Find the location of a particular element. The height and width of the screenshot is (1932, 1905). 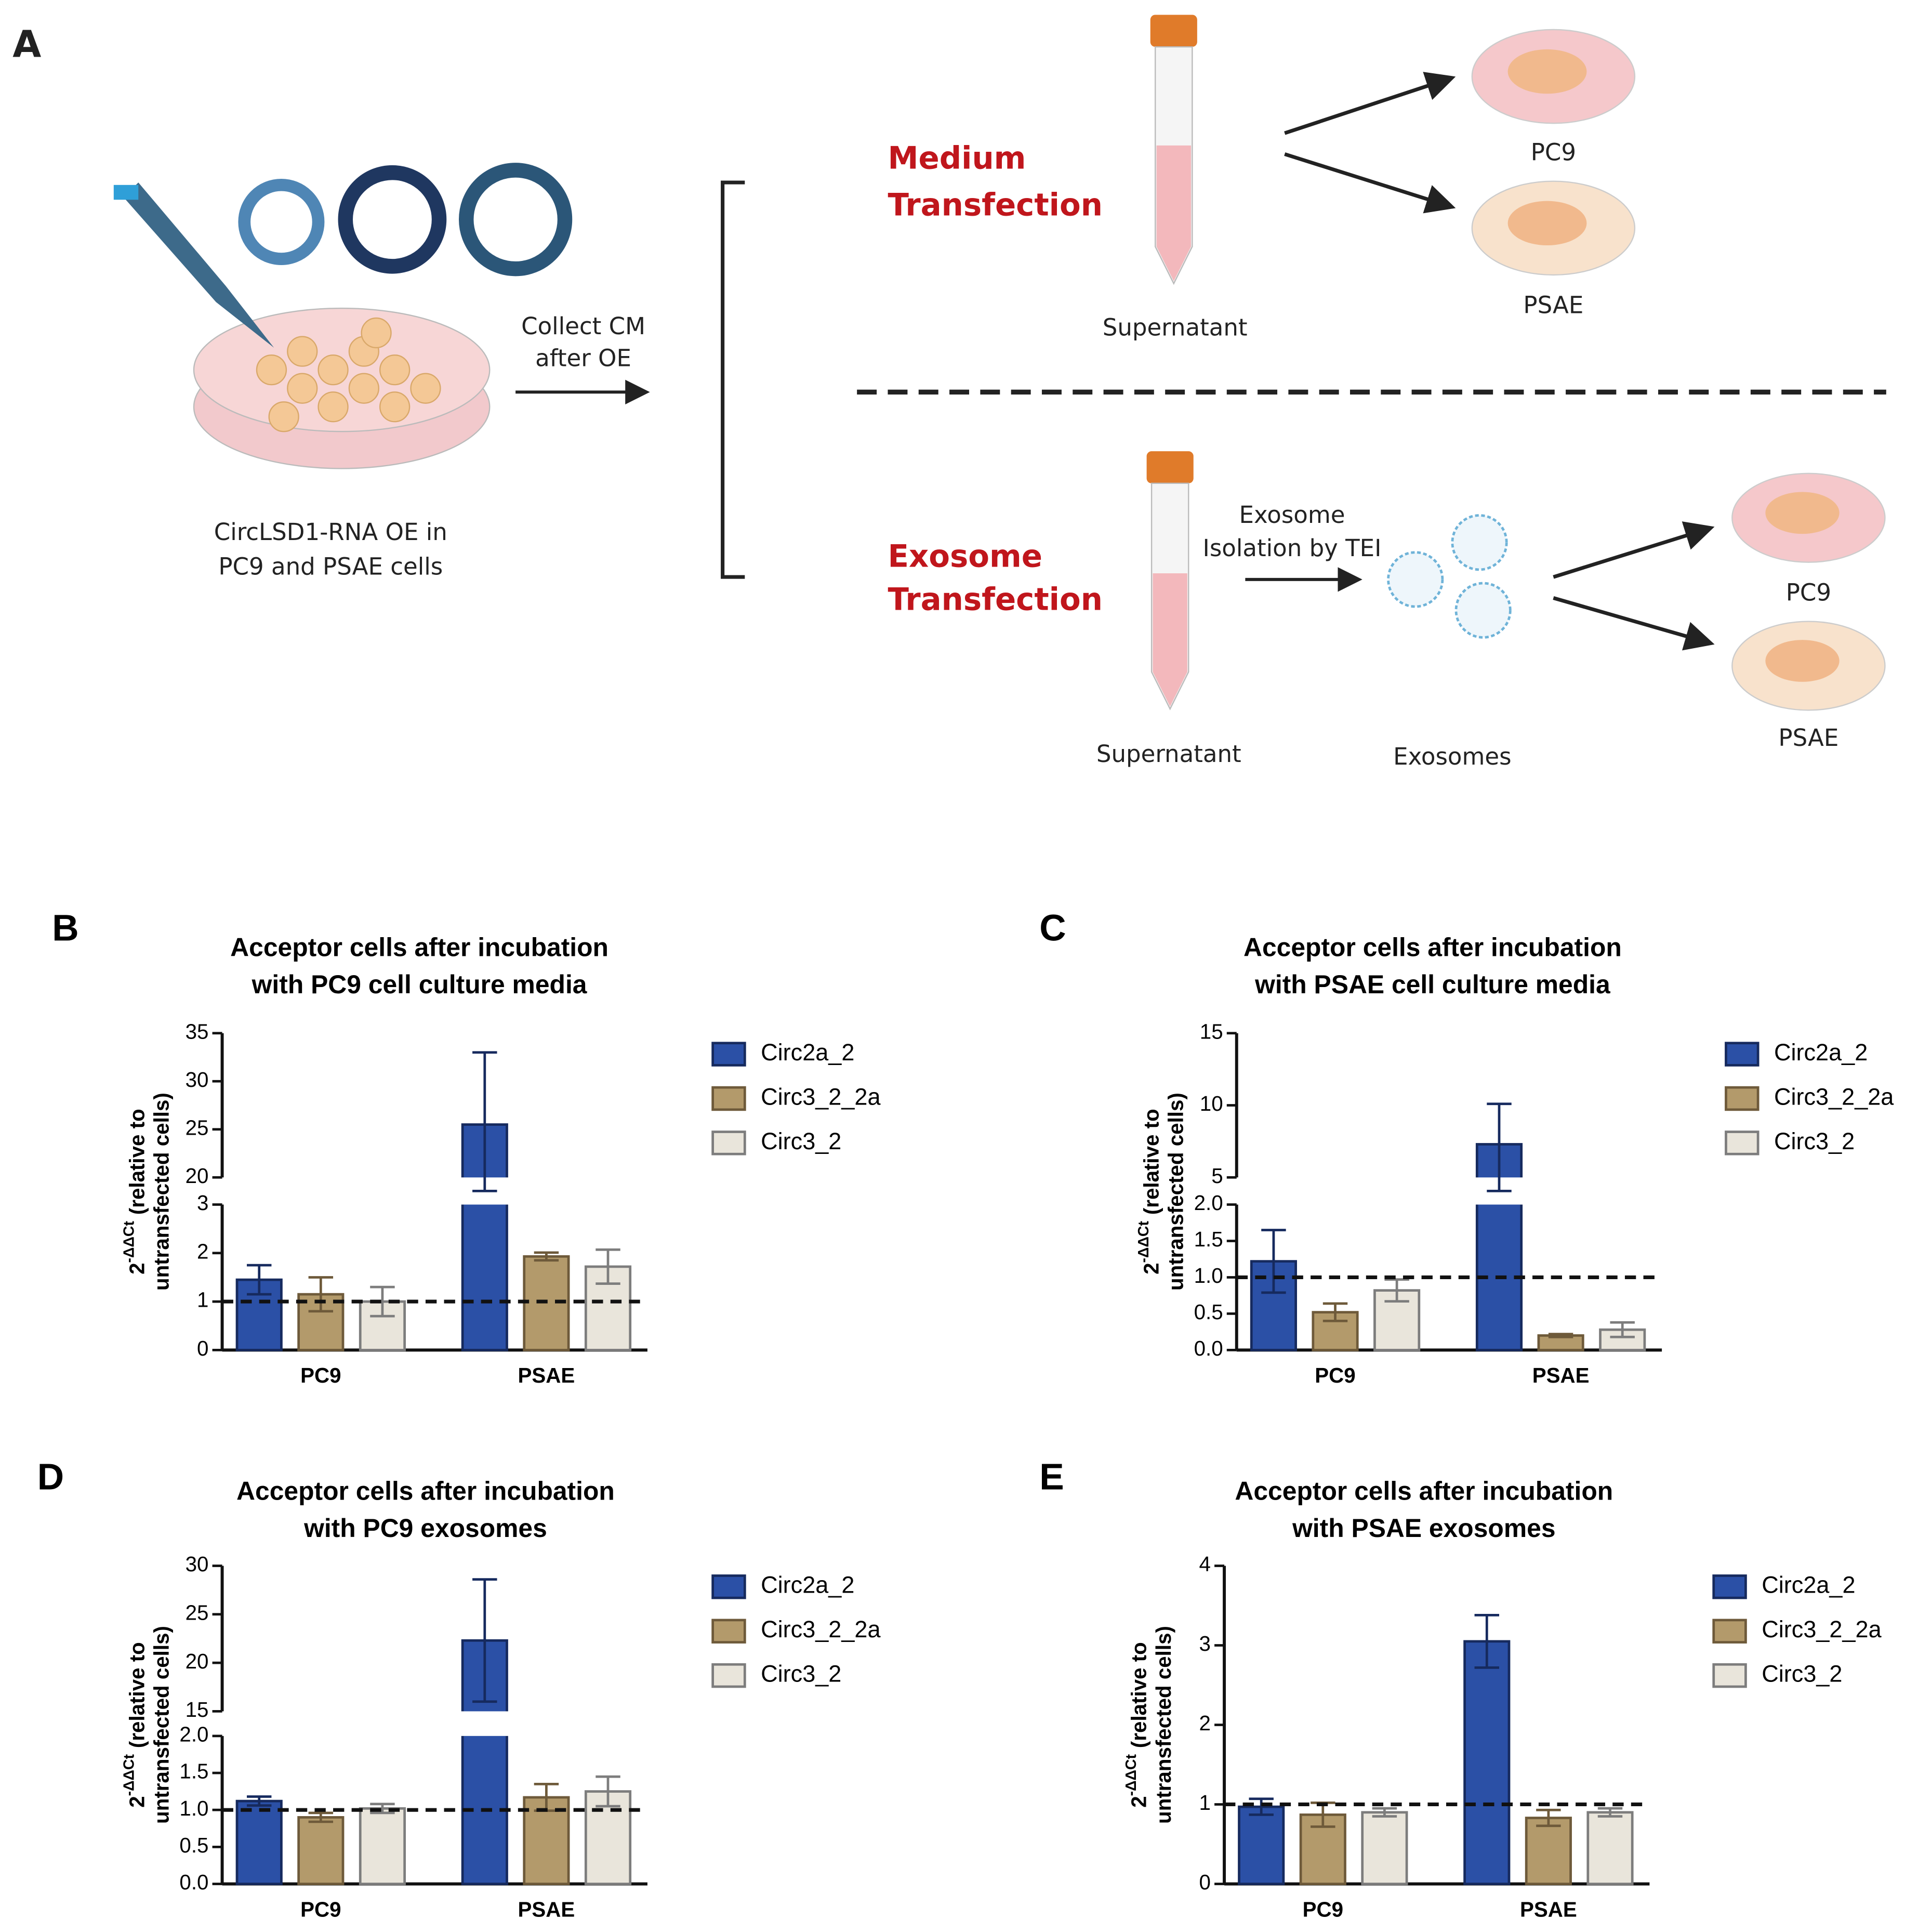

panel-label: C is located at coordinates (1052, 928).